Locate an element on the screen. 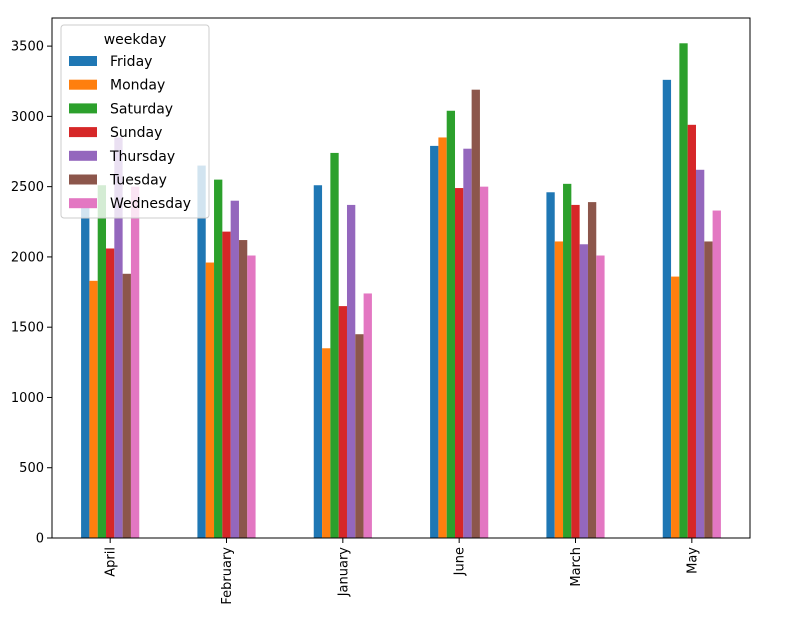  y-tick-label: 1500 is located at coordinates (27, 328).